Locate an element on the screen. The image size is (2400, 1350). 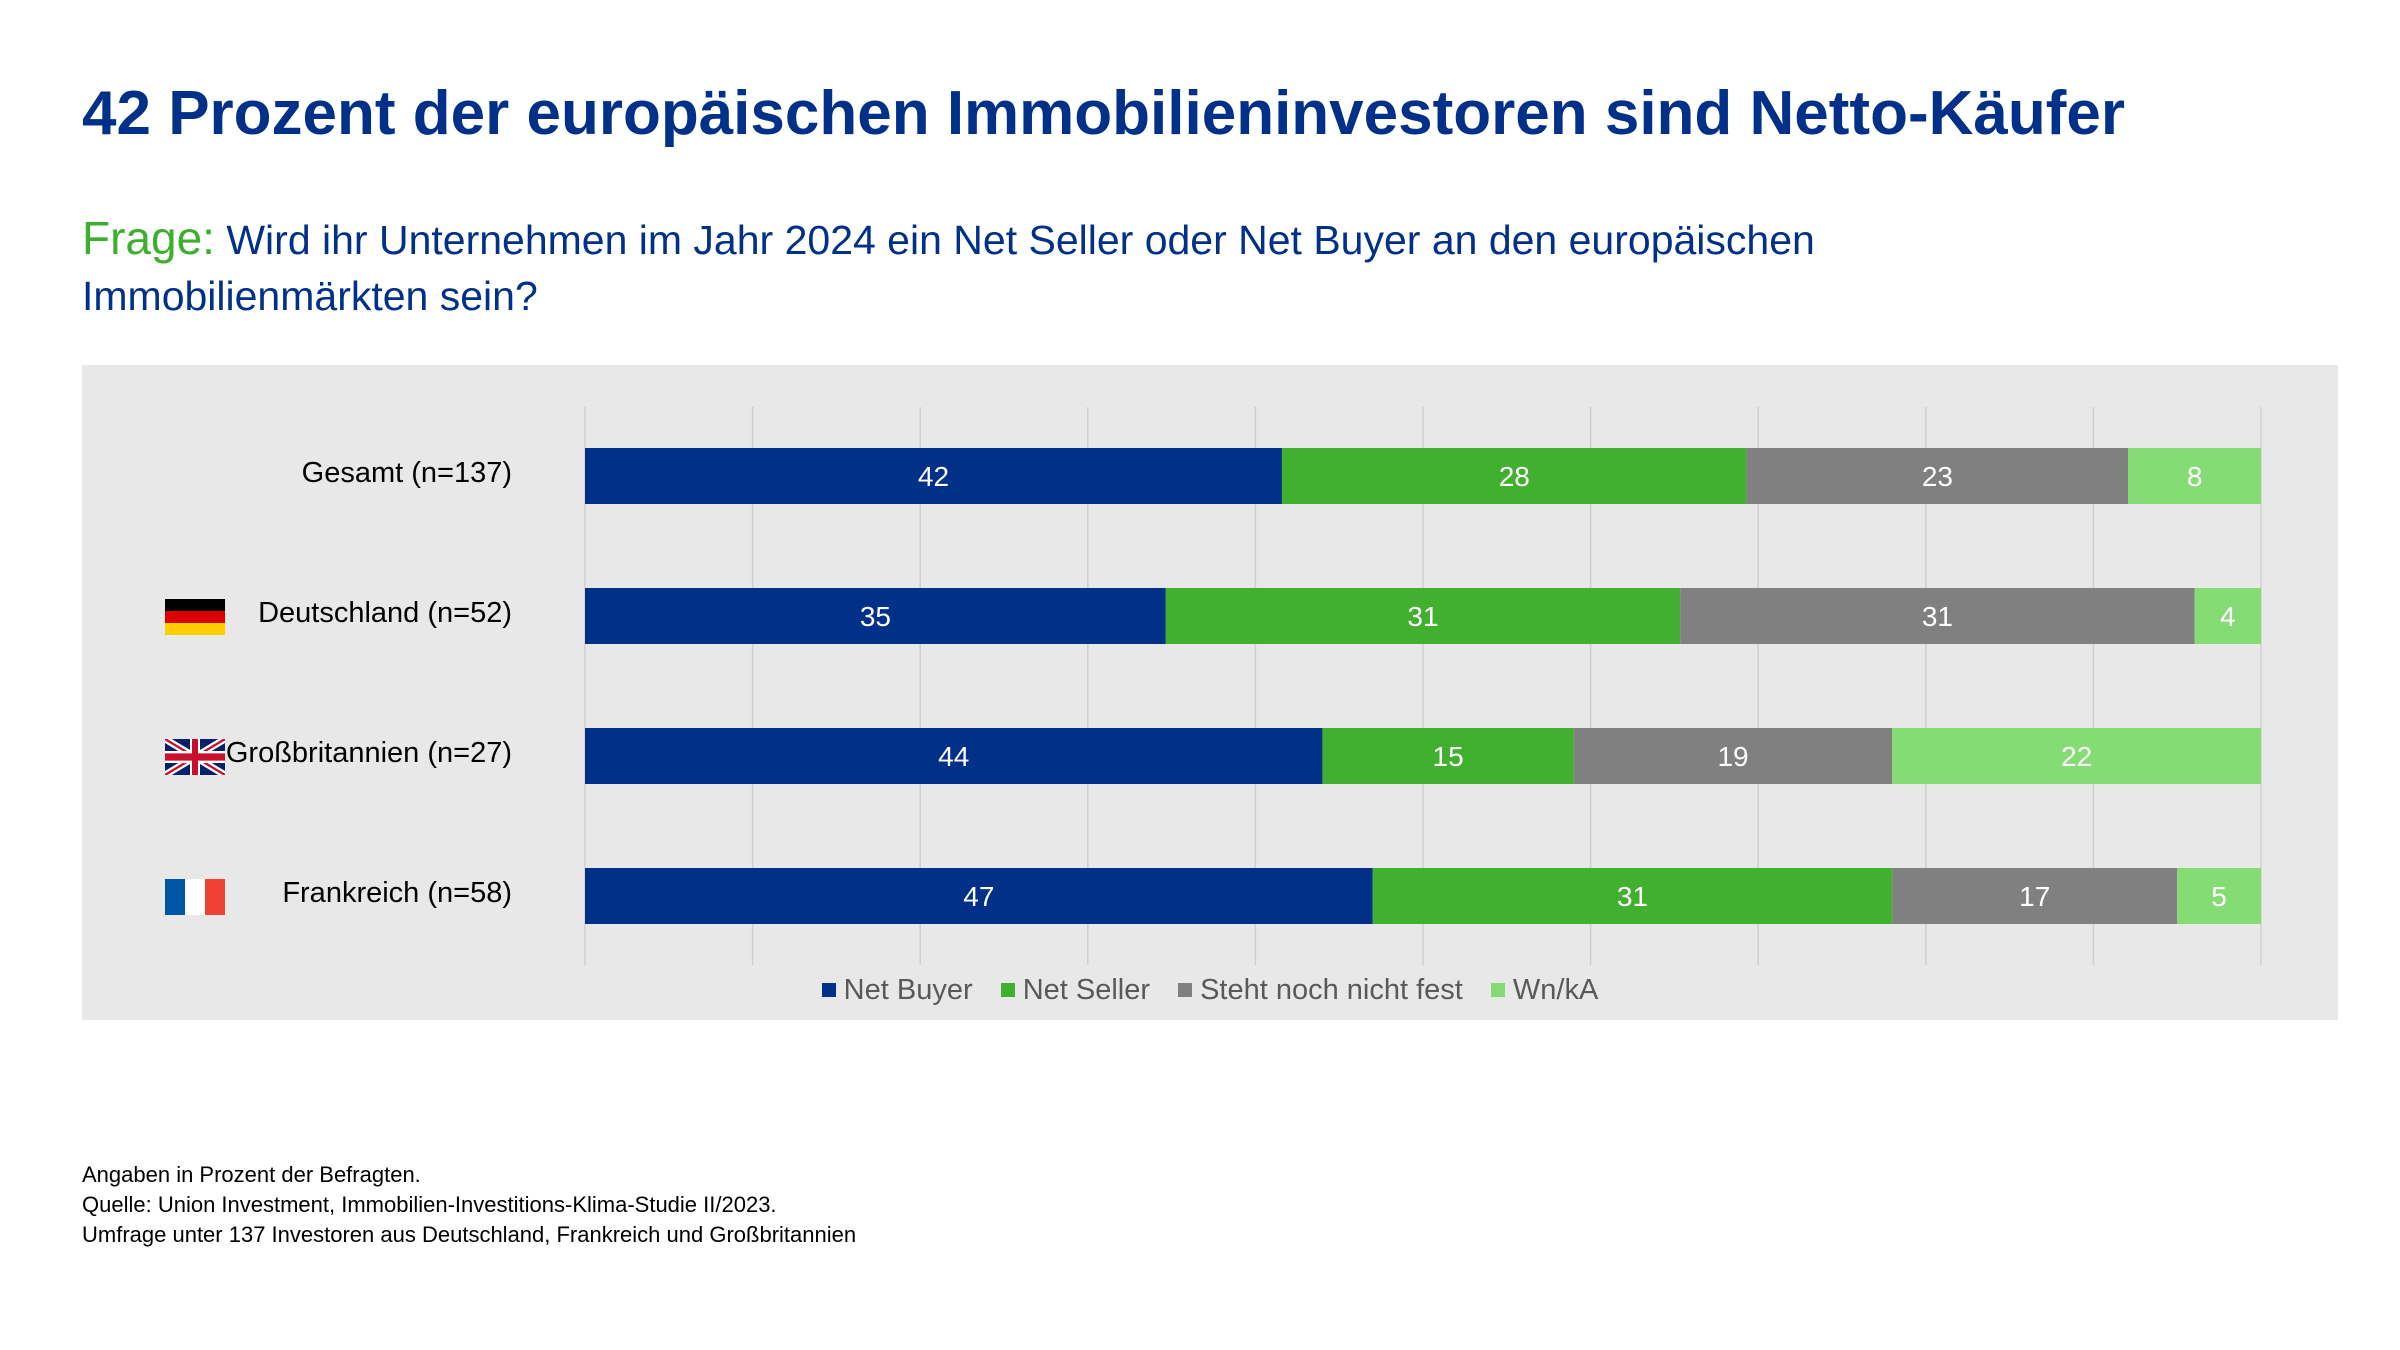
legend-item-wnka: Wn/kA is located at coordinates (1544, 990).